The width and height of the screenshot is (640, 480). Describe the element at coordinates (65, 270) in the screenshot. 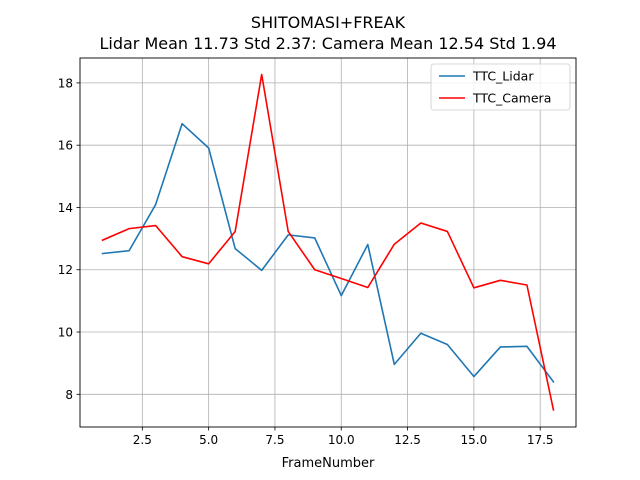

I see `y-tick-label: 12` at that location.